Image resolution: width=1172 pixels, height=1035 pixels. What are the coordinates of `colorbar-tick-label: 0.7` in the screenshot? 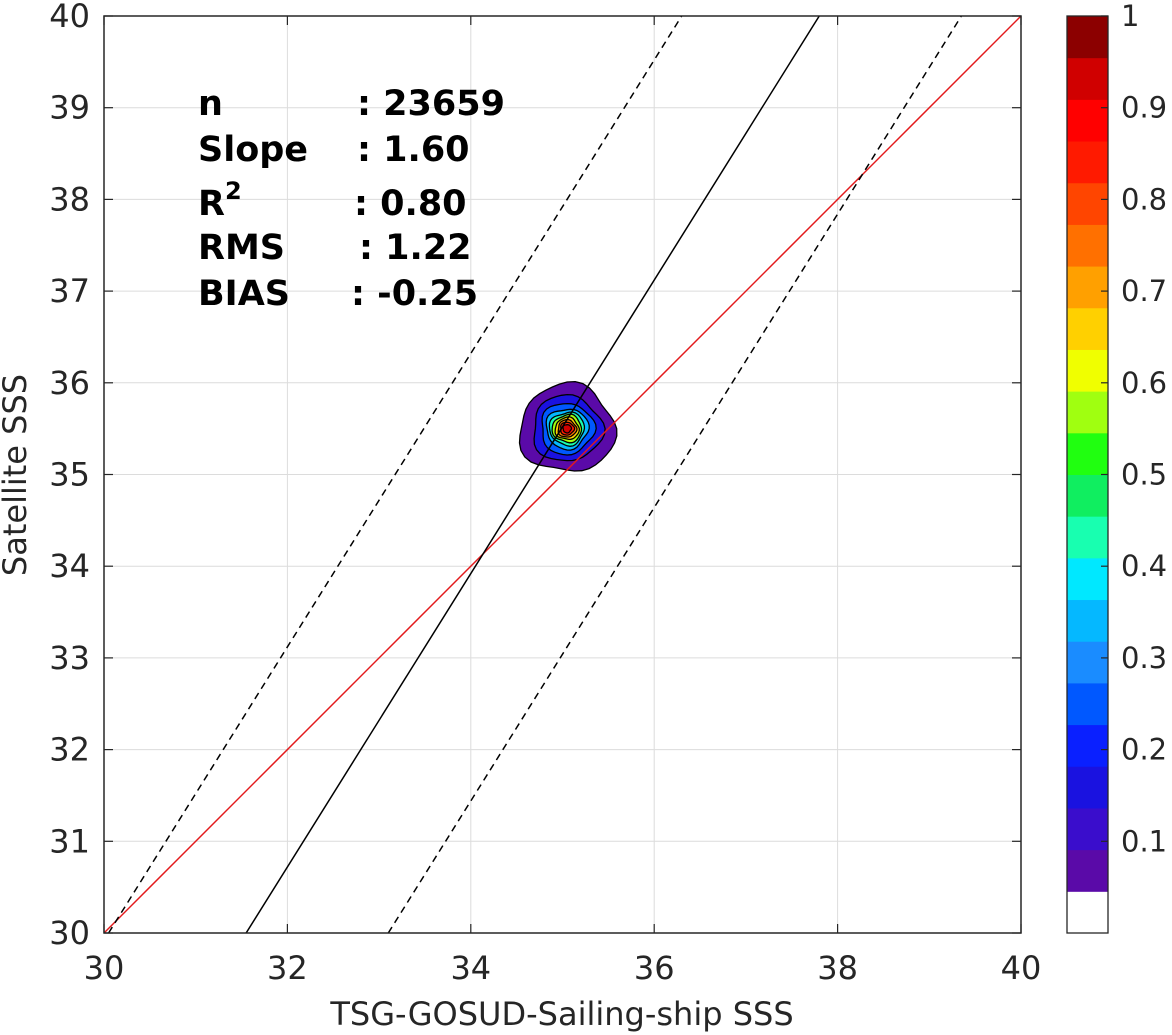 It's located at (1144, 291).